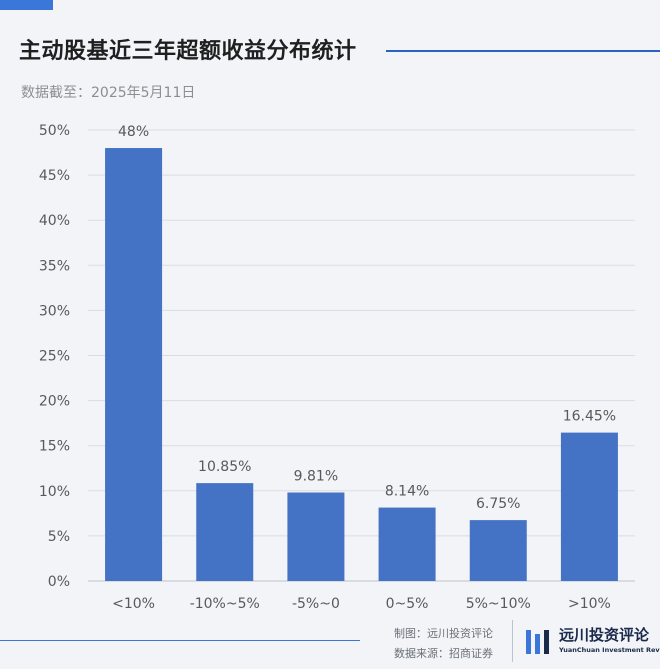 Image resolution: width=660 pixels, height=669 pixels. Describe the element at coordinates (407, 604) in the screenshot. I see `x-tick-label: 0~5%` at that location.